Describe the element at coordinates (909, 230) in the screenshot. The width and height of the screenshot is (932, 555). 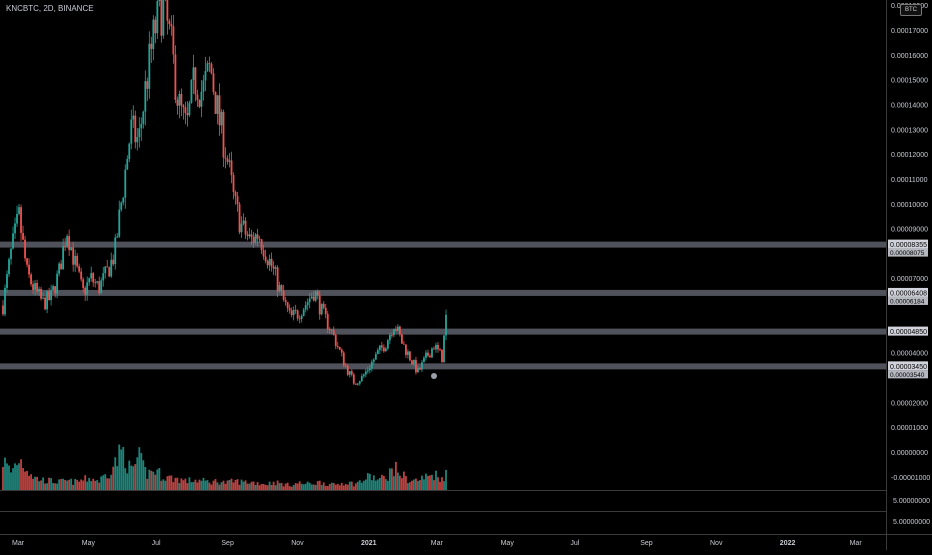
I see `price-tick-label: 0.00009000` at that location.